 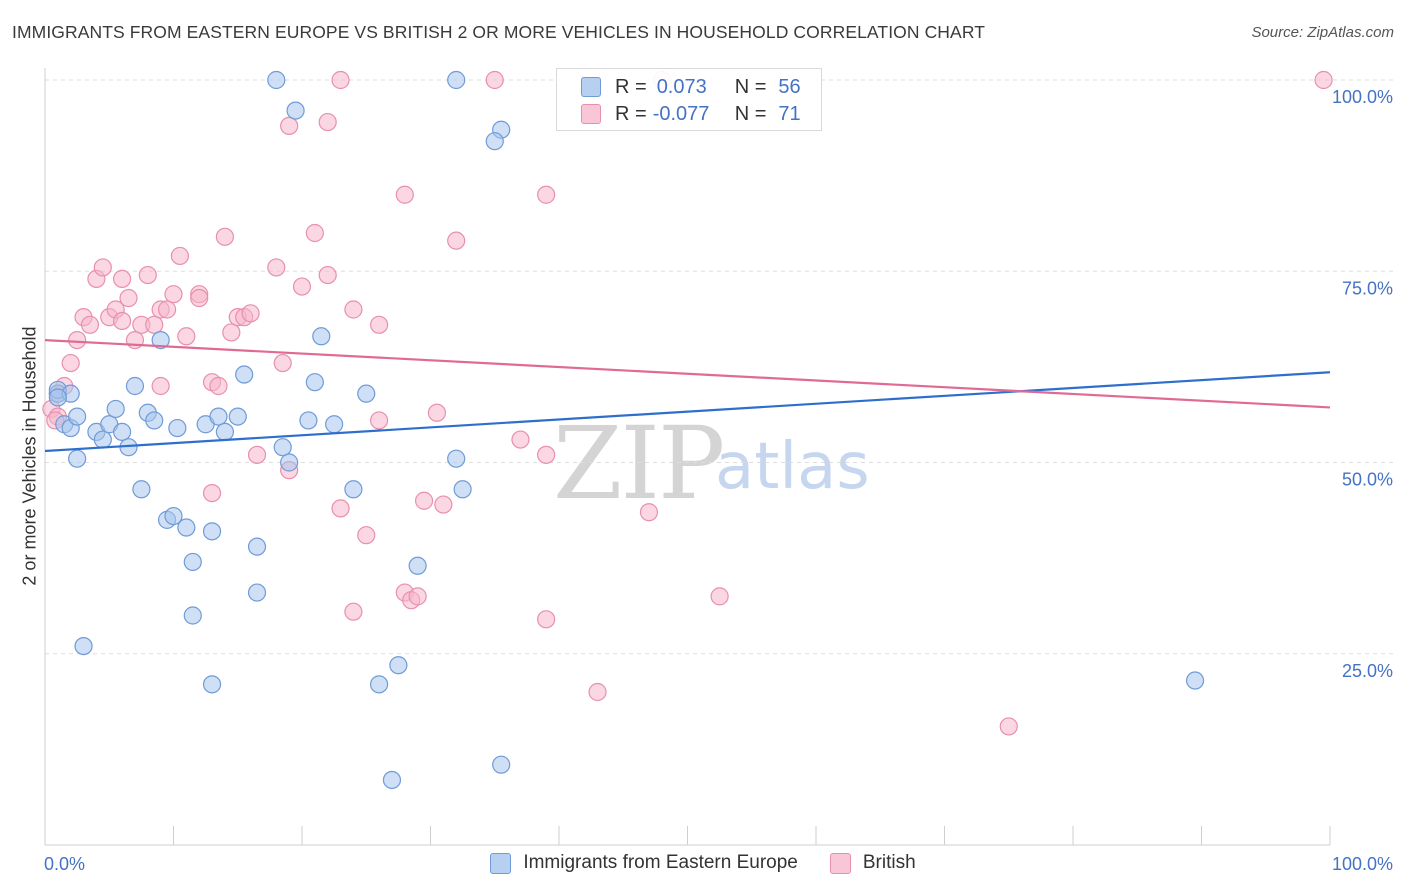 What do you see at coordinates (639, 463) in the screenshot?
I see `watermark-zip: ZIP` at bounding box center [639, 463].